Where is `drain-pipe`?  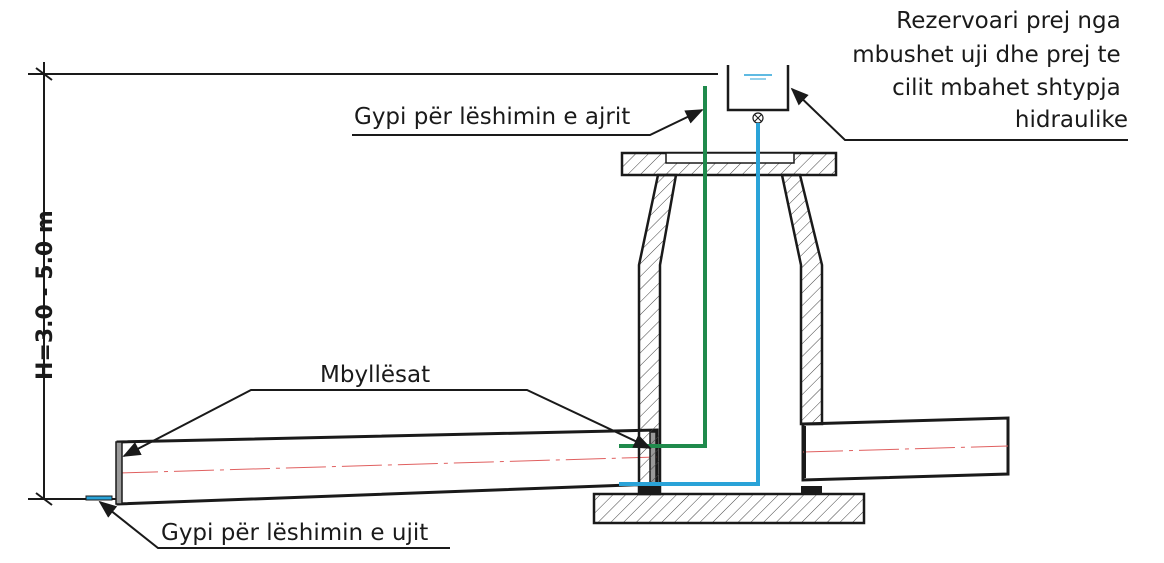
drain-pipe is located at coordinates (99, 498).